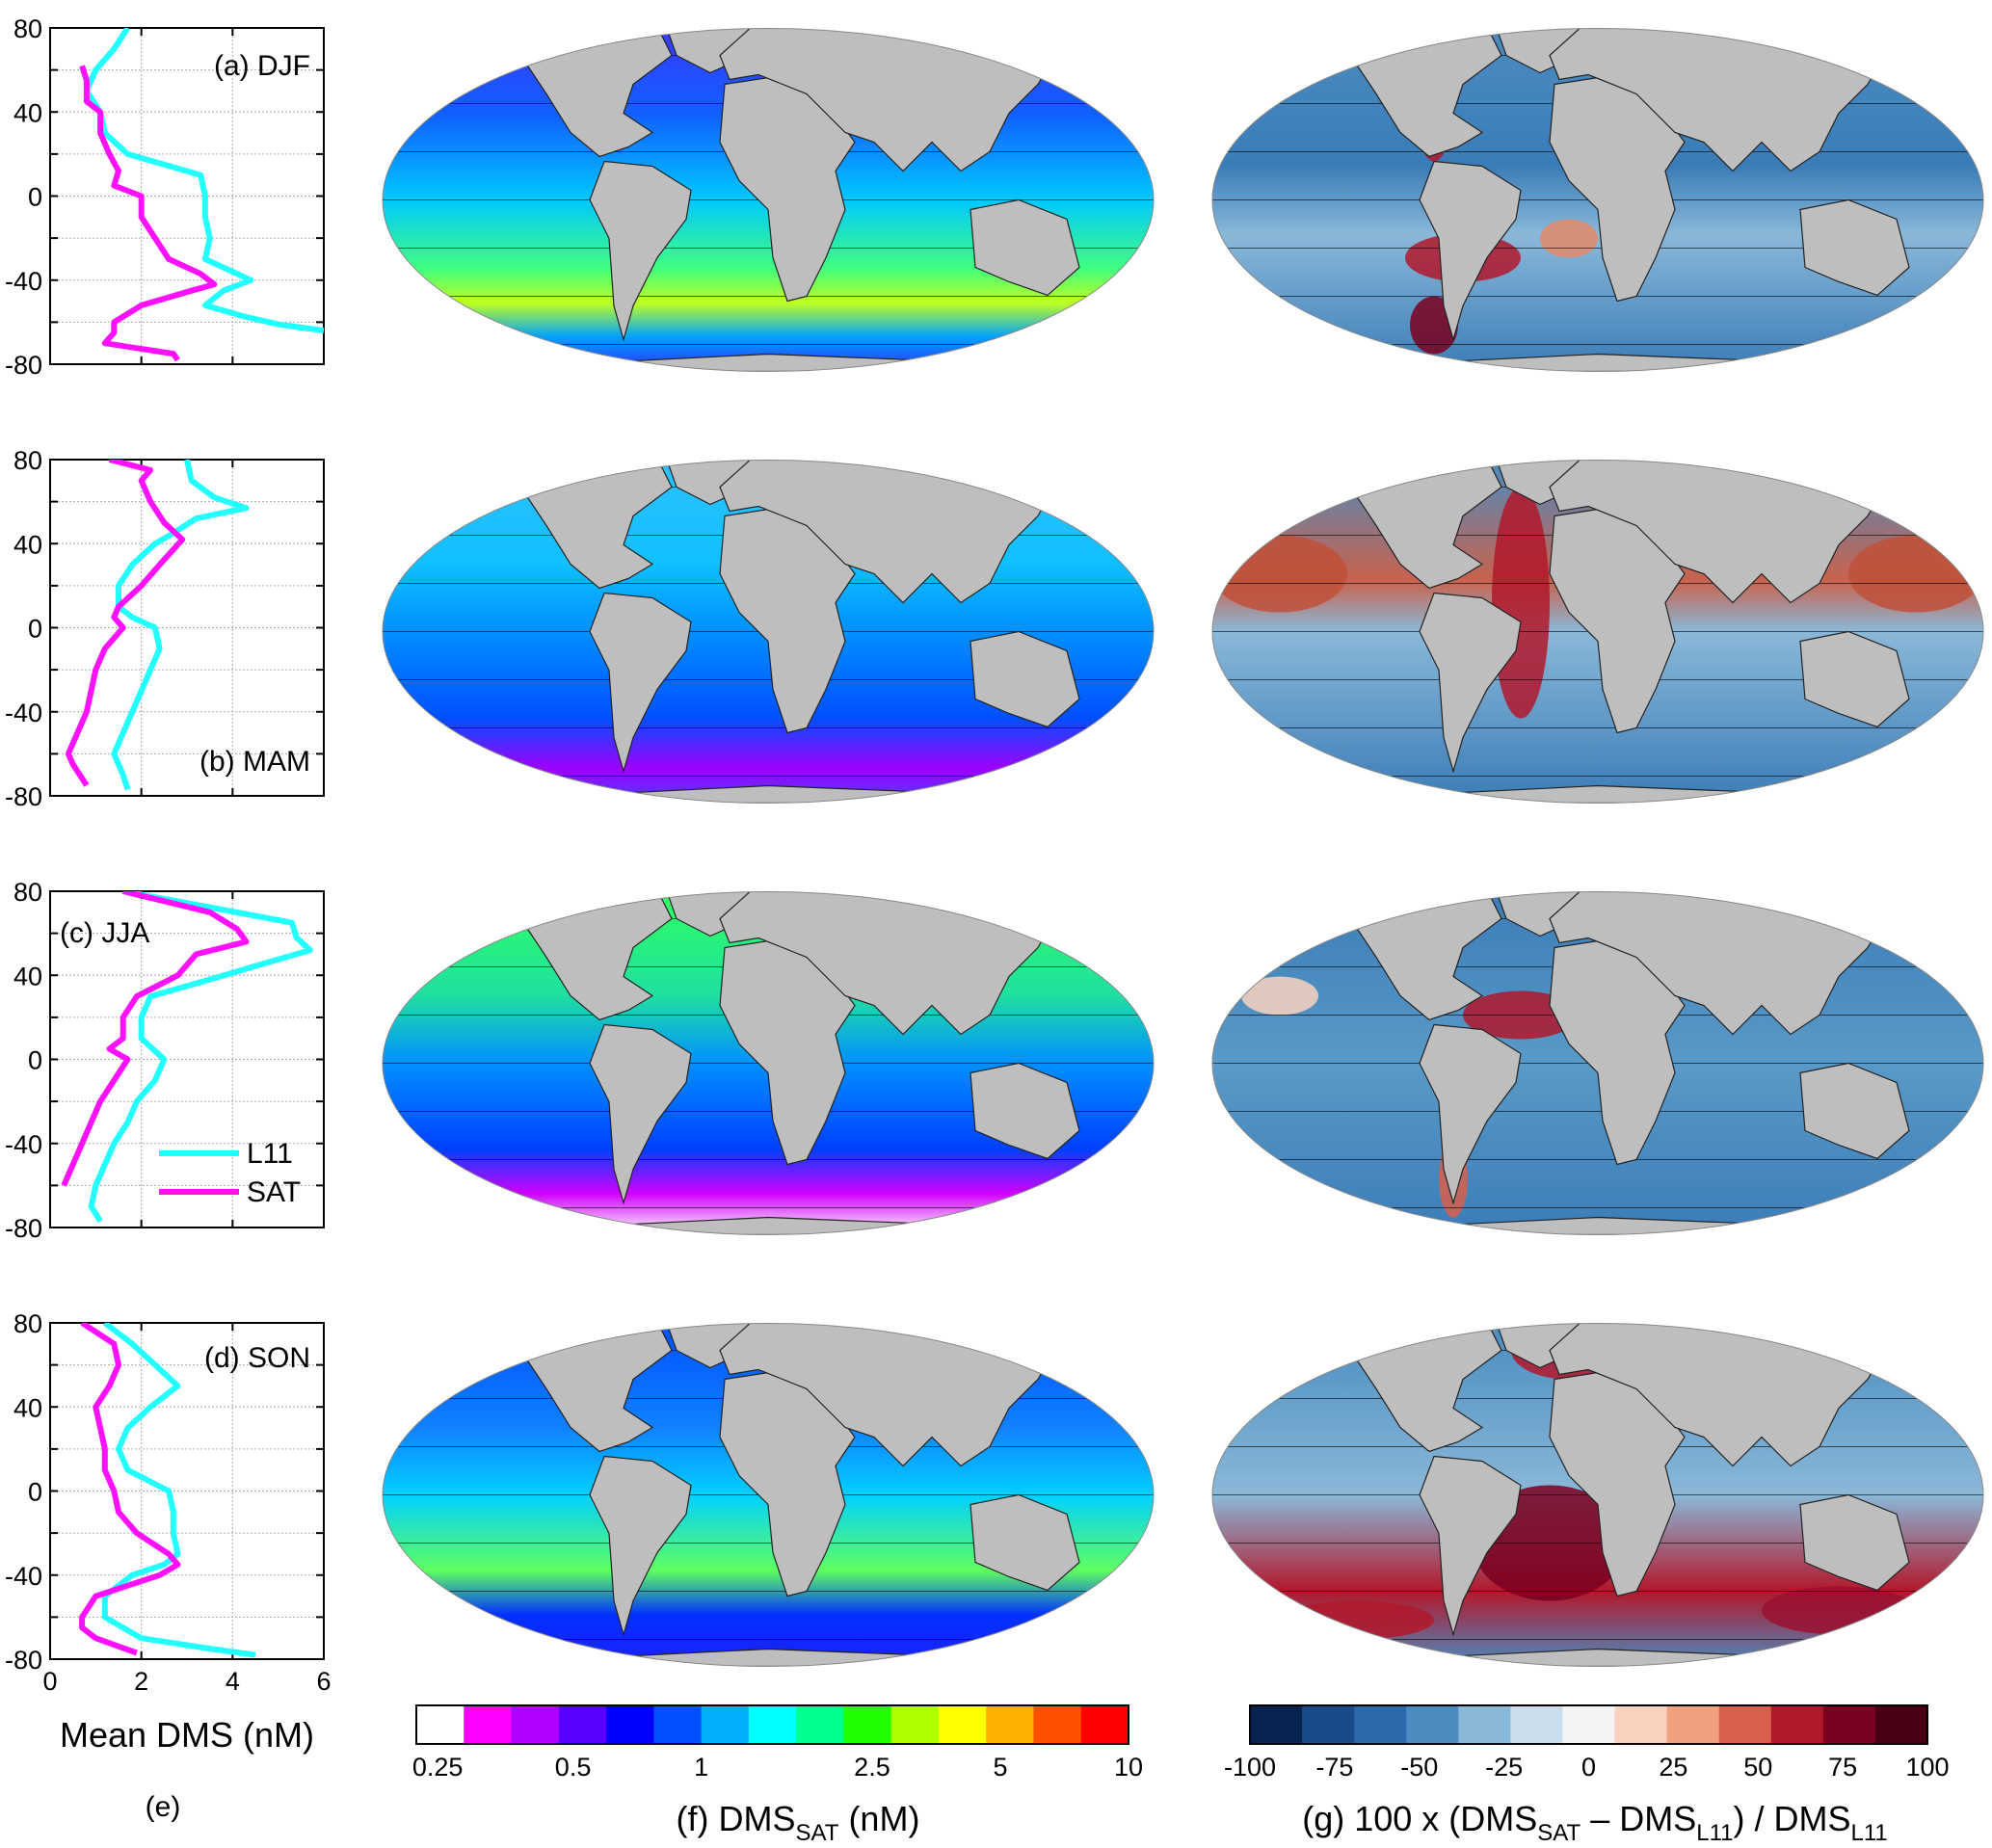  I want to click on colorbar-tick-label: 100, so click(1927, 1767).